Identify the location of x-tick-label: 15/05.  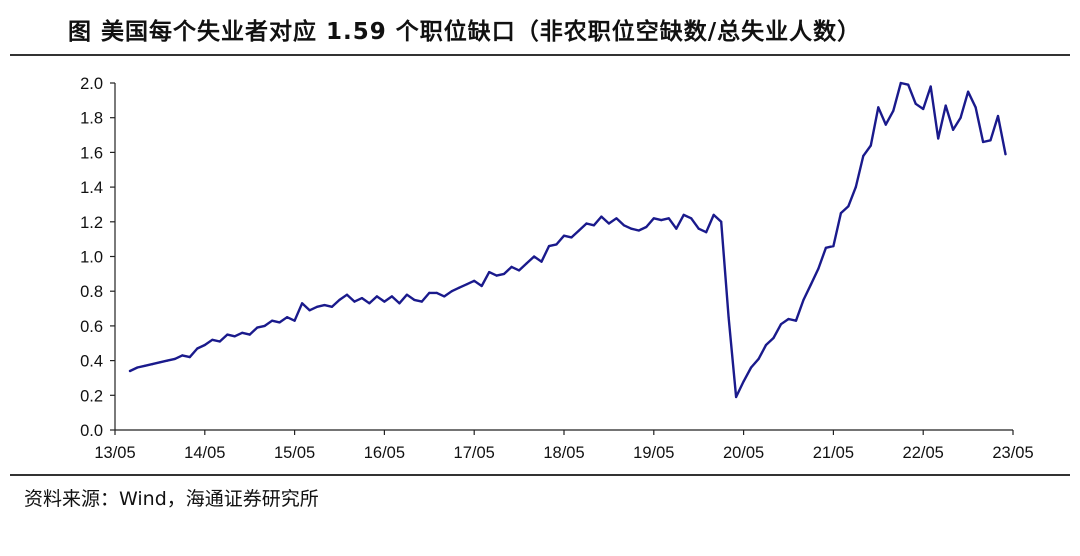
(294, 453).